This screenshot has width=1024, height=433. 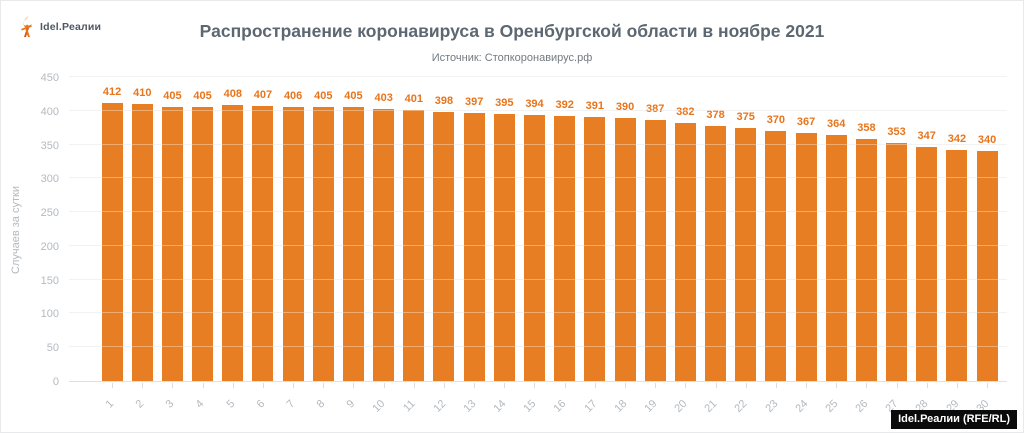 What do you see at coordinates (470, 406) in the screenshot?
I see `x-tick-label: 13` at bounding box center [470, 406].